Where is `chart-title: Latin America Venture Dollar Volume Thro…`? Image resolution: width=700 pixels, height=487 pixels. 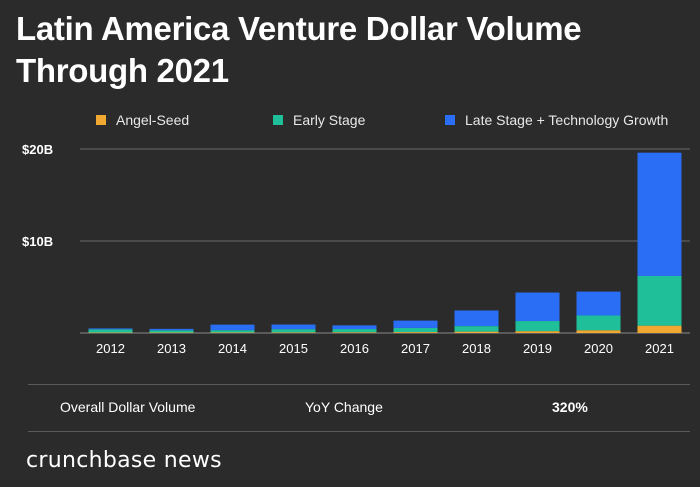 chart-title: Latin America Venture Dollar Volume Thro… is located at coordinates (299, 49).